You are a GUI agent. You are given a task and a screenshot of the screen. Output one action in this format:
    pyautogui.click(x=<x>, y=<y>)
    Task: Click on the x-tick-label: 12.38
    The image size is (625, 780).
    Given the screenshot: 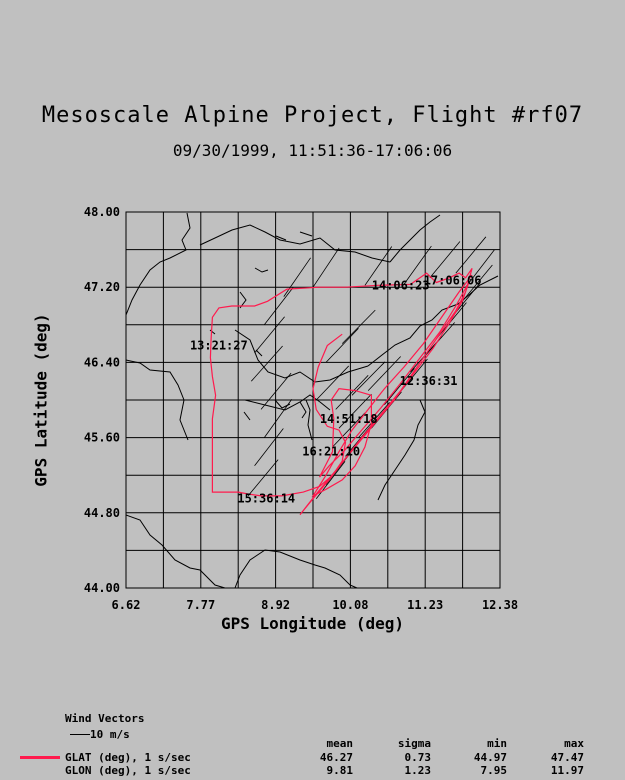 What is the action you would take?
    pyautogui.click(x=500, y=605)
    